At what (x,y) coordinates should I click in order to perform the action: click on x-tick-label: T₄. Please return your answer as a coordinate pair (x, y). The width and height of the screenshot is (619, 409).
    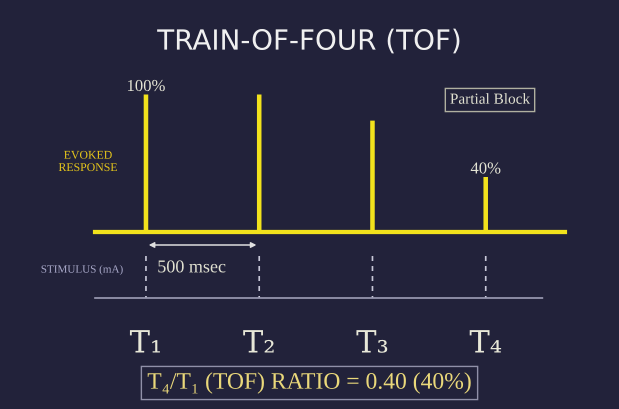
    Looking at the image, I should click on (486, 341).